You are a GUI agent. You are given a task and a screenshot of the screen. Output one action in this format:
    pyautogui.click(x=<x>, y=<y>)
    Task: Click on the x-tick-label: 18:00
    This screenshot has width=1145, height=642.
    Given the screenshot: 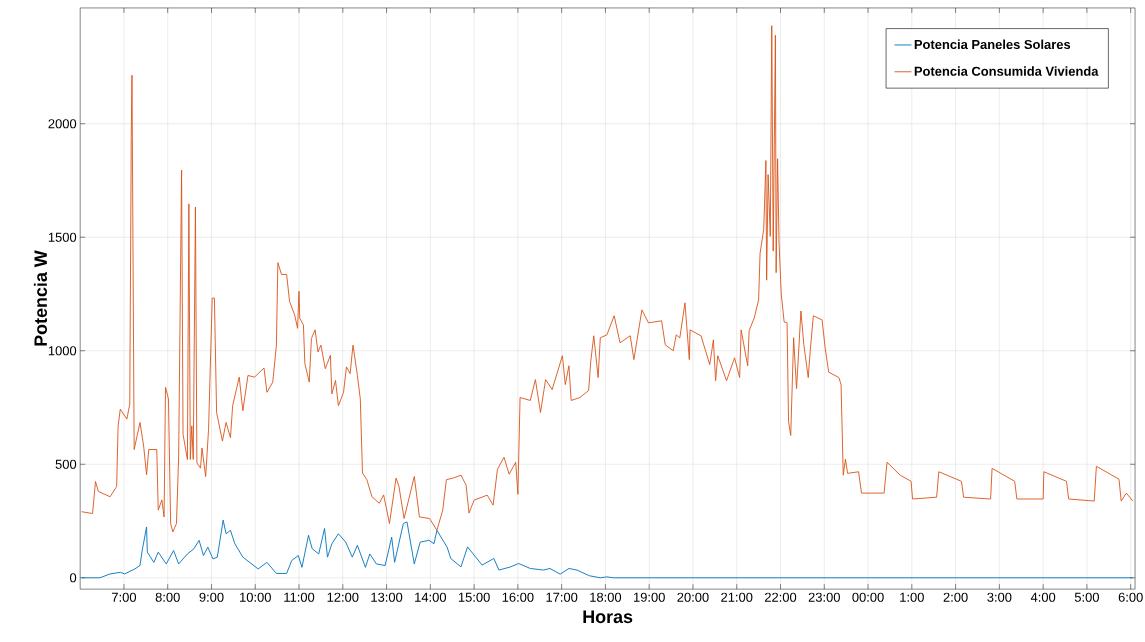 What is the action you would take?
    pyautogui.click(x=606, y=597)
    